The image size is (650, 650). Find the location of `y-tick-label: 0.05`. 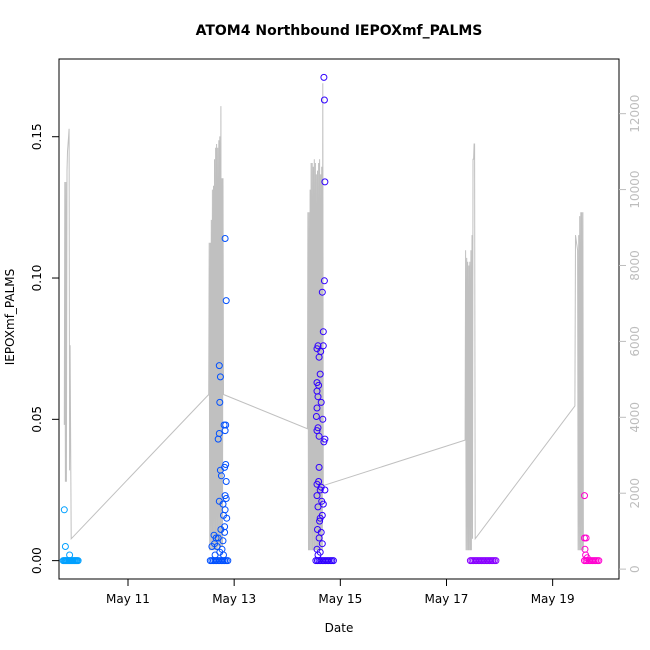

y-tick-label: 0.05 is located at coordinates (37, 419).